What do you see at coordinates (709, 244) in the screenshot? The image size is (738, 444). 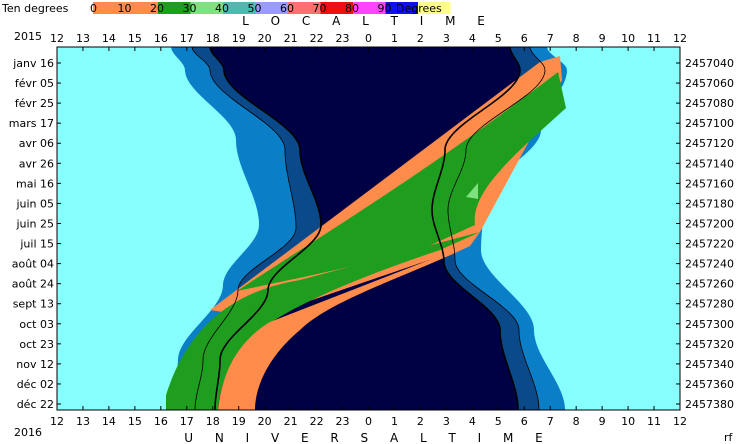 I see `y-tick-label-julian: 2457220` at bounding box center [709, 244].